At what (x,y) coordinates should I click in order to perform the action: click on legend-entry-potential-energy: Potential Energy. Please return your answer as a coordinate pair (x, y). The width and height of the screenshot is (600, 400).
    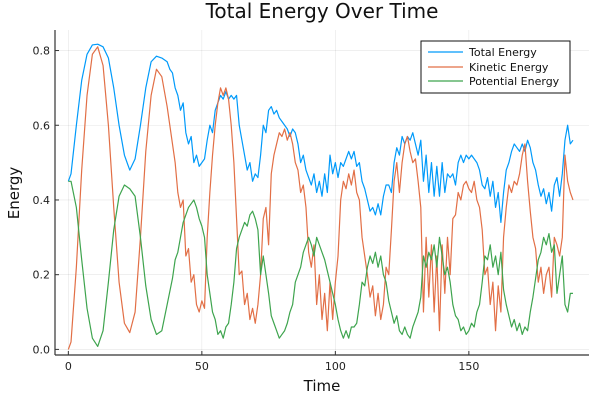
    Looking at the image, I should click on (494, 81).